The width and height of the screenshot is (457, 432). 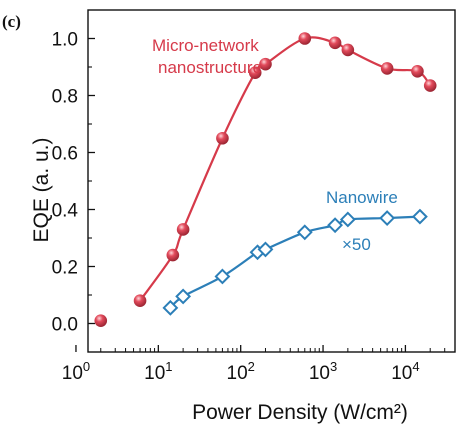 What do you see at coordinates (65, 97) in the screenshot?
I see `y-tick-label: 0.8` at bounding box center [65, 97].